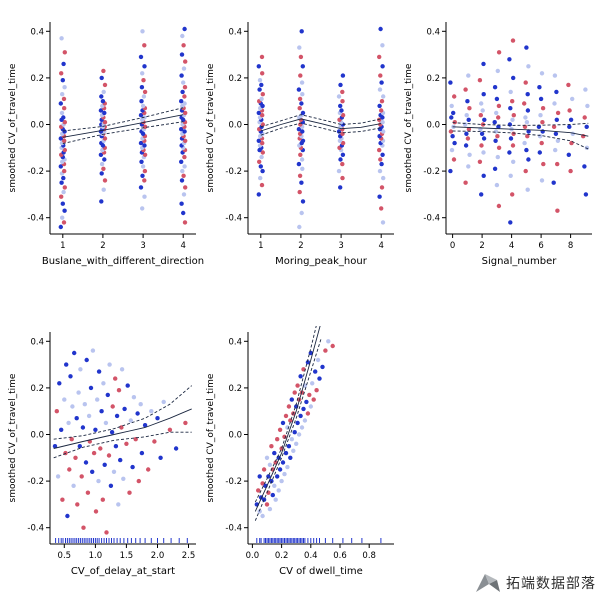 Image resolution: width=604 pixels, height=604 pixels. Describe the element at coordinates (551, 584) in the screenshot. I see `watermark-text: 拓端数据部落` at that location.